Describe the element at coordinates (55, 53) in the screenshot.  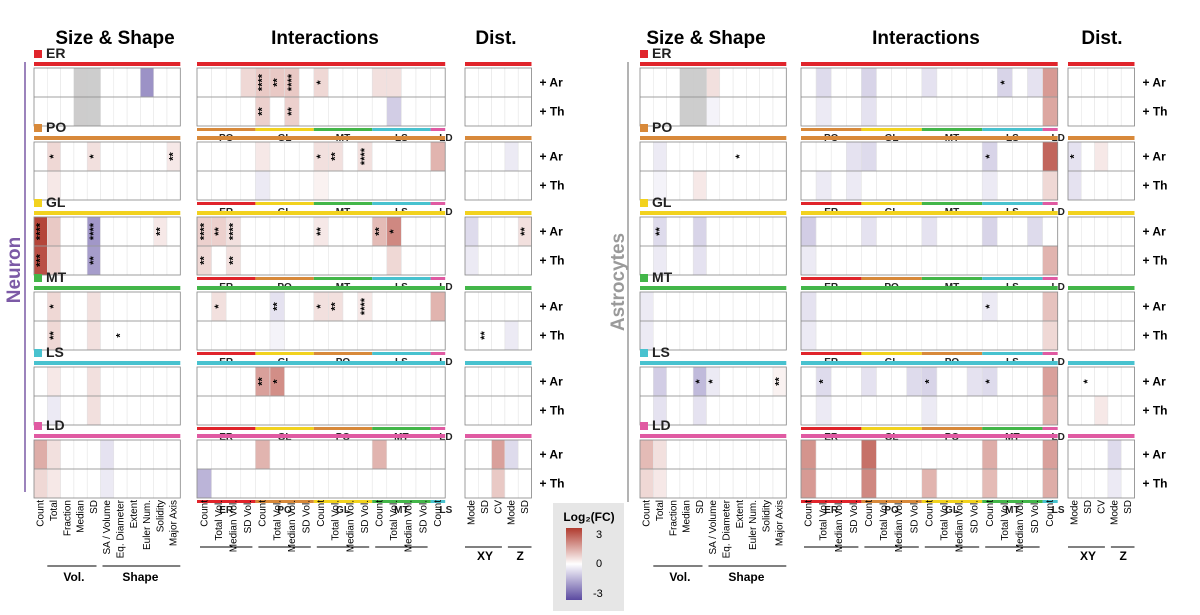
I see `neuron-organelle-label: ER` at that location.